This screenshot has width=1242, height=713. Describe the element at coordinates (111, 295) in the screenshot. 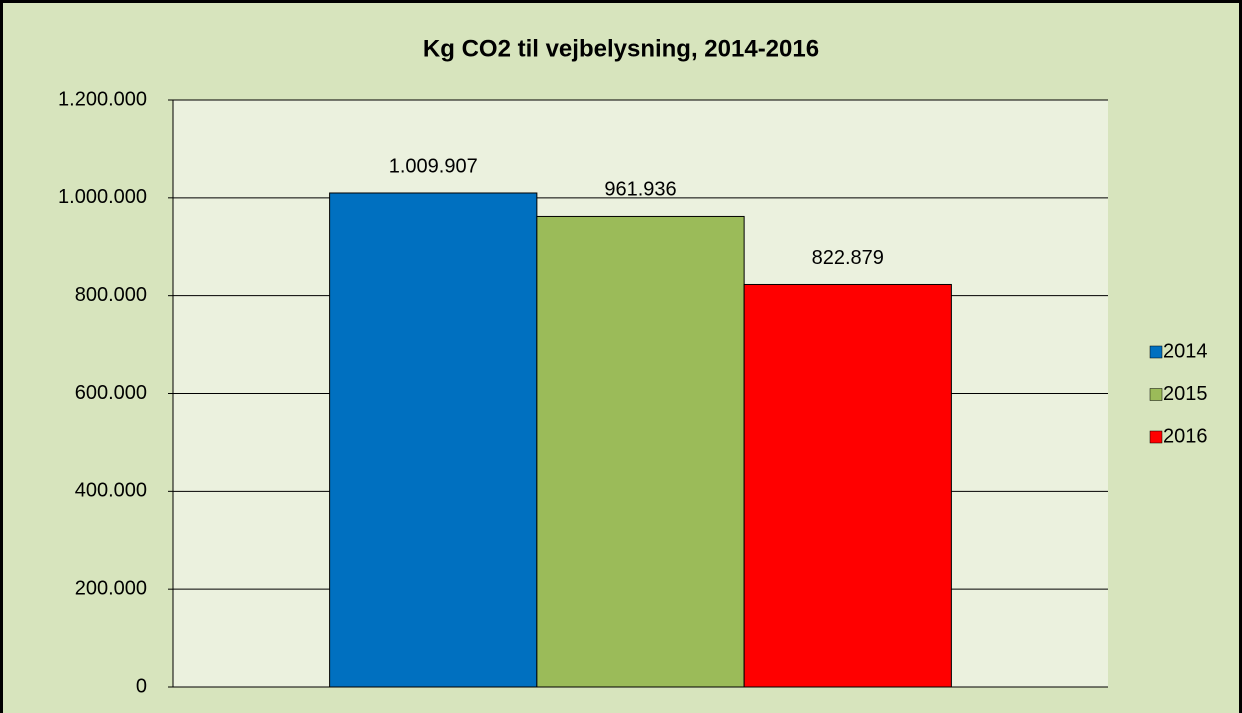

I see `y-tick-label: 800.000` at that location.